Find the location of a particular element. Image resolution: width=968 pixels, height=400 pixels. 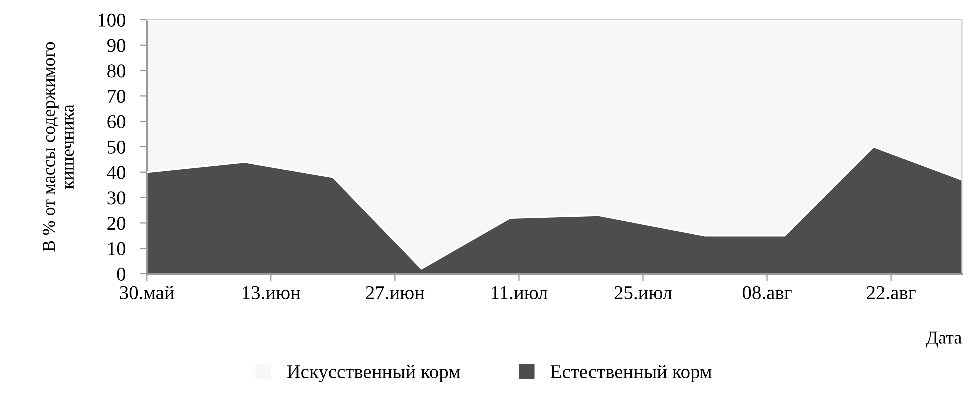

x-tick-label: 22.авг is located at coordinates (891, 293).